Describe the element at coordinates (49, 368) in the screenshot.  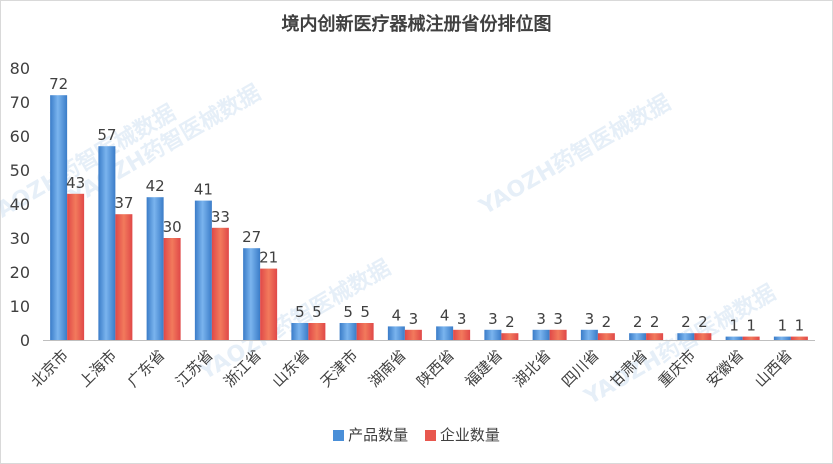
I see `x-tick-label: 北京市` at that location.